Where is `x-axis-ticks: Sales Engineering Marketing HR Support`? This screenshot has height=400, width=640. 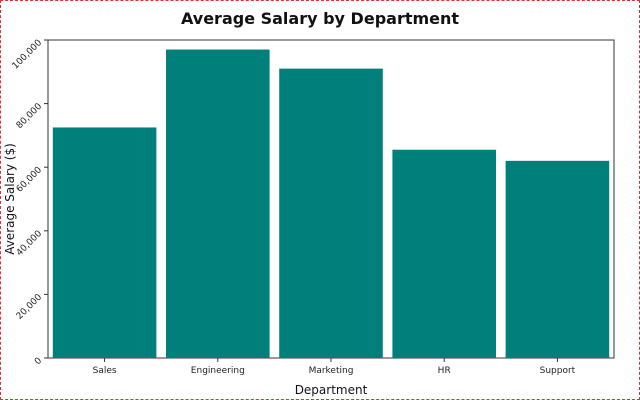 x-axis-ticks: Sales Engineering Marketing HR Support is located at coordinates (334, 367).